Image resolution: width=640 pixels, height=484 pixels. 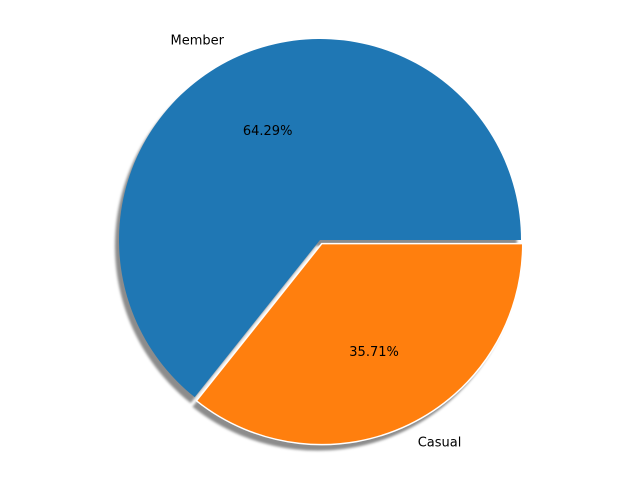 I want to click on slice-percent-member: 64.29%, so click(x=268, y=131).